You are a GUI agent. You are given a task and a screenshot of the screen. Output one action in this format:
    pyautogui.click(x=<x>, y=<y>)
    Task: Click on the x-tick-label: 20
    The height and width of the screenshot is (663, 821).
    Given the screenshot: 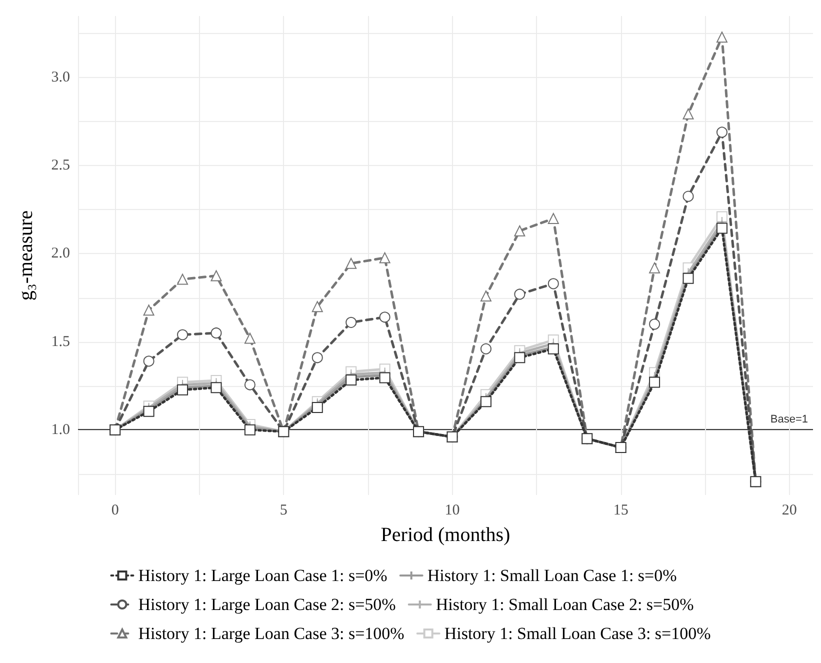 What is the action you would take?
    pyautogui.click(x=789, y=510)
    